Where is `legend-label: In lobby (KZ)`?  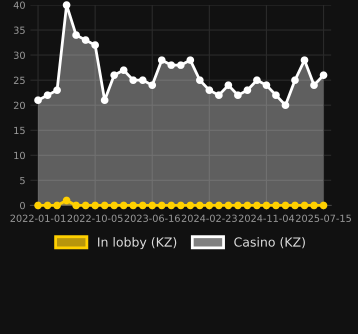
legend-label: In lobby (KZ) is located at coordinates (137, 243).